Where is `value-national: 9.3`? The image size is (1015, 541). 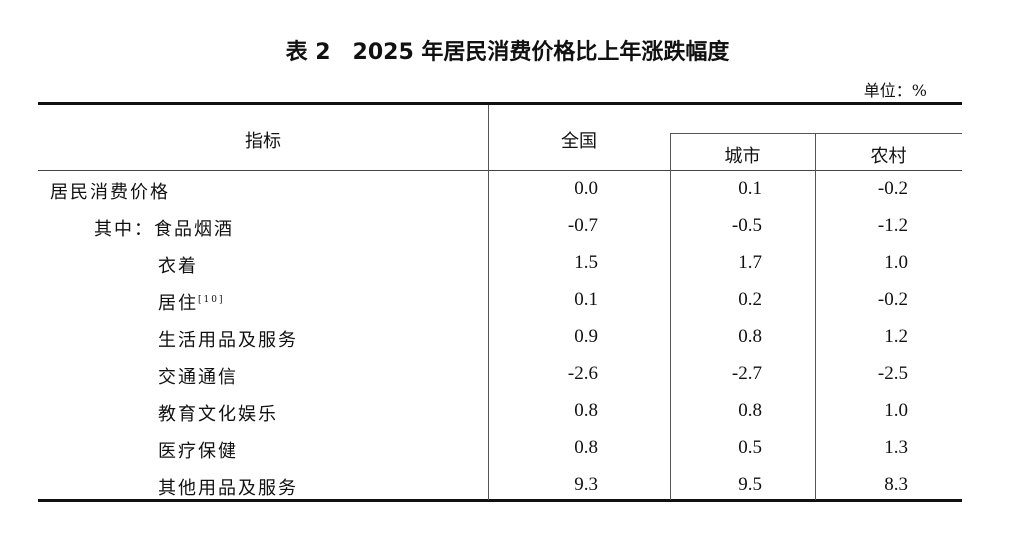 value-national: 9.3 is located at coordinates (586, 484).